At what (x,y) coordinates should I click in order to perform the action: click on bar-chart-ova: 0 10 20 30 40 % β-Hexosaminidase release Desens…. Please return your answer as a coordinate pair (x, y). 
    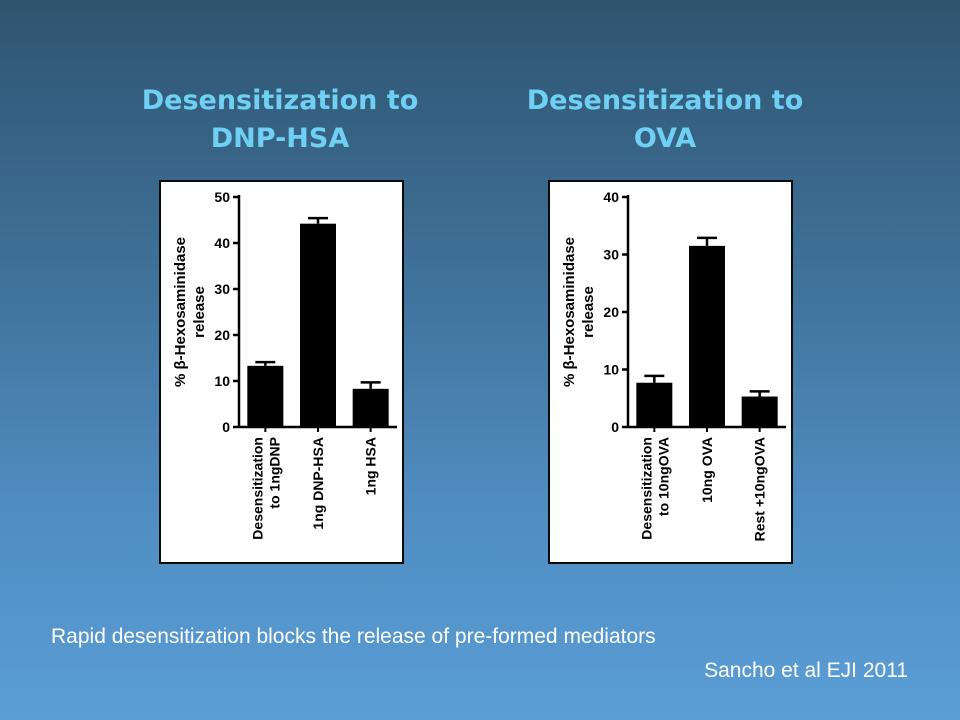
    Looking at the image, I should click on (673, 365).